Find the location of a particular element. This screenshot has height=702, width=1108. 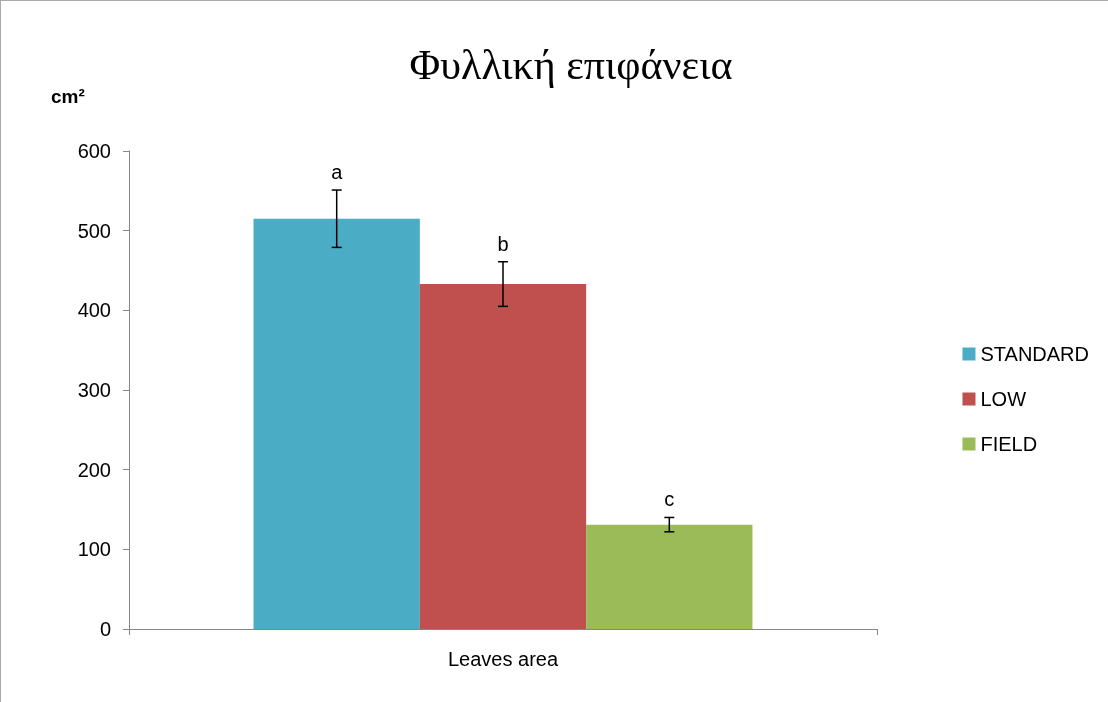

y-tick-label: 400 is located at coordinates (94, 310).